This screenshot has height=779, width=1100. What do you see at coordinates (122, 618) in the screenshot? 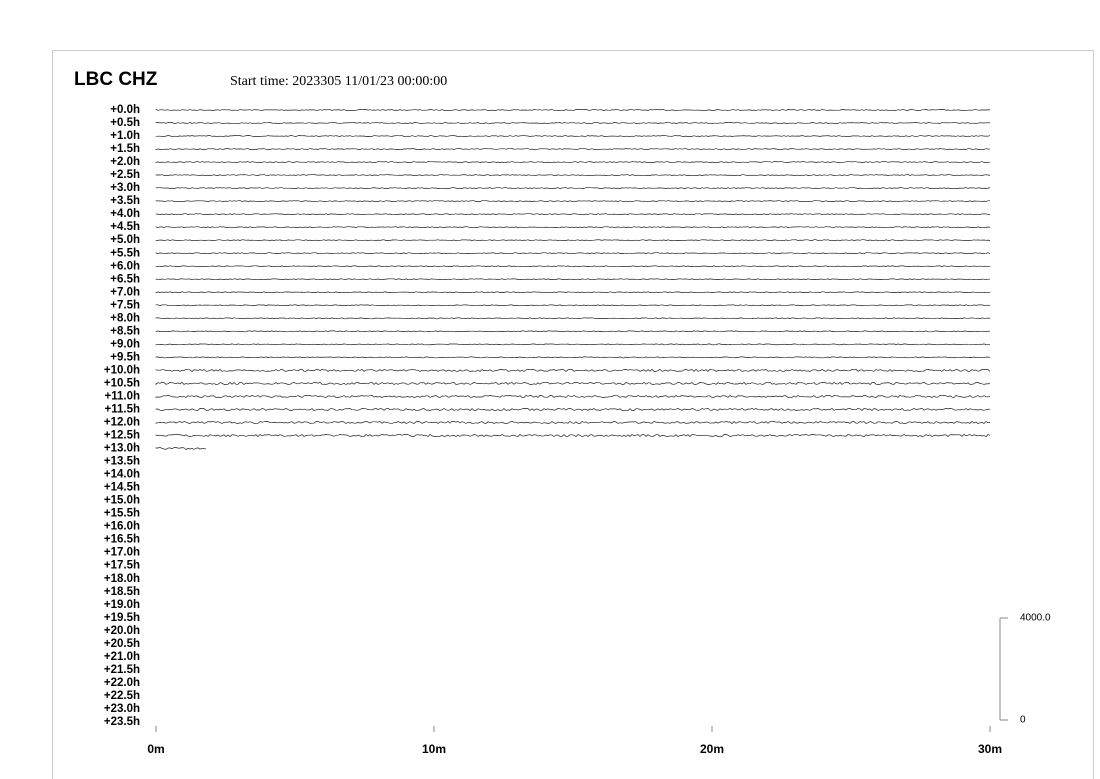
I see `row-label: +19.5h` at bounding box center [122, 618].